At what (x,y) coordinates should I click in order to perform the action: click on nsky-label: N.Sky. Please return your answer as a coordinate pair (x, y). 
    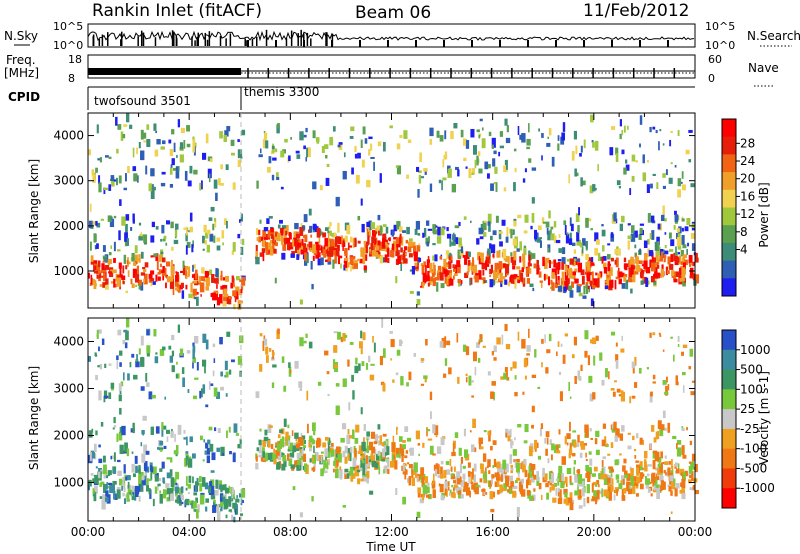
    Looking at the image, I should click on (21, 36).